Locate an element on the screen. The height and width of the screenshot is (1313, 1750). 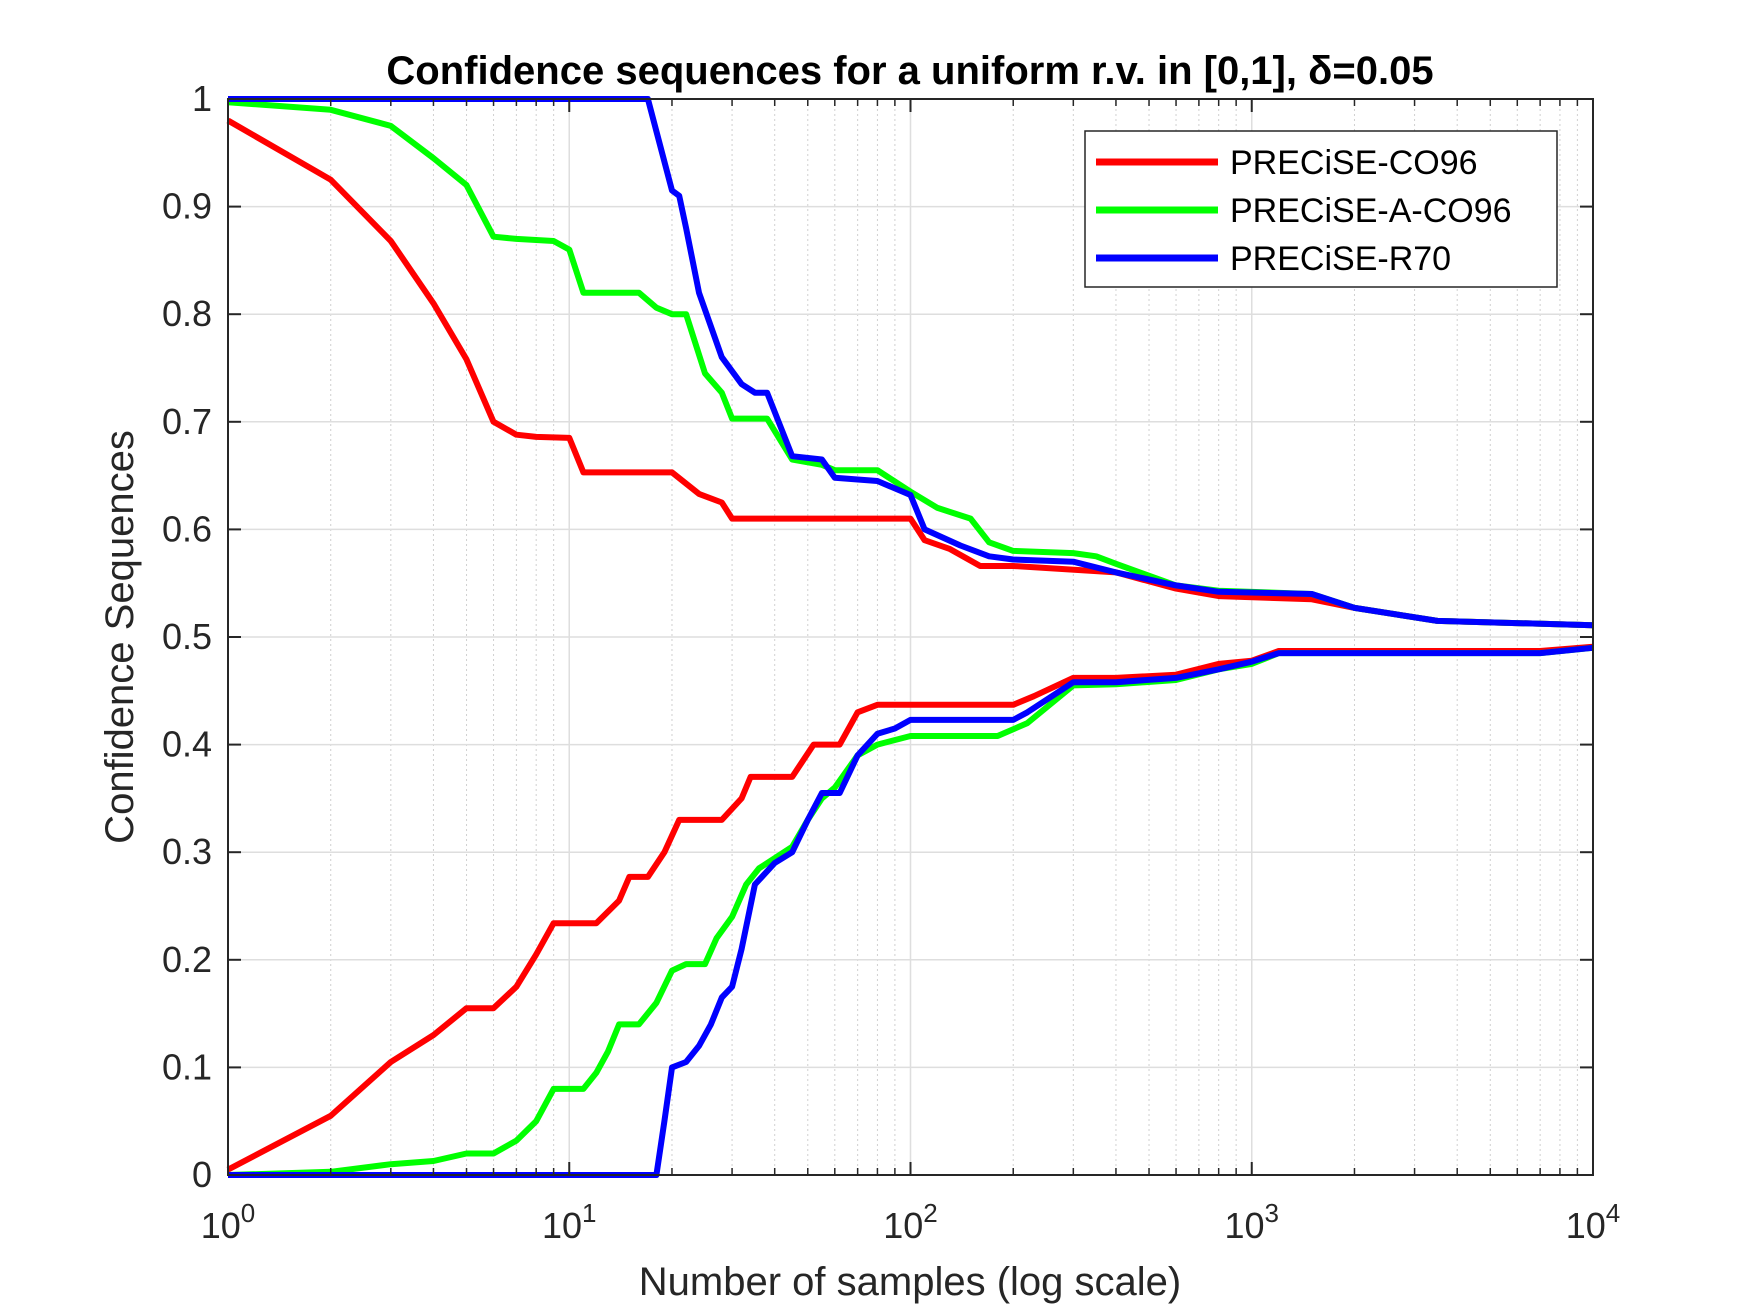
y-tick-label: 0.1 is located at coordinates (187, 1066).